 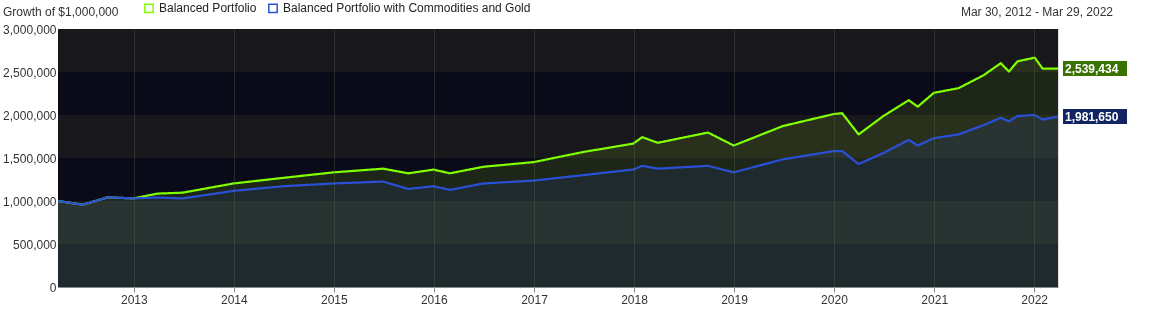 What do you see at coordinates (208, 8) in the screenshot?
I see `legend-label: Balanced Portfolio` at bounding box center [208, 8].